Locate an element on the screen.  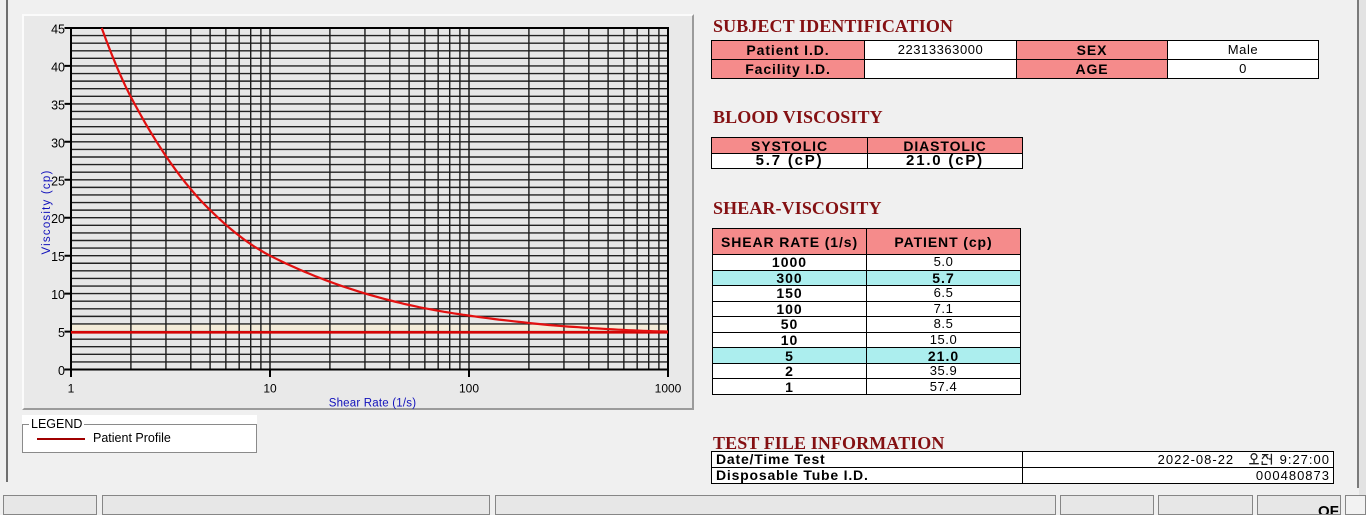
svg-text: 1 is located at coordinates (71, 389).